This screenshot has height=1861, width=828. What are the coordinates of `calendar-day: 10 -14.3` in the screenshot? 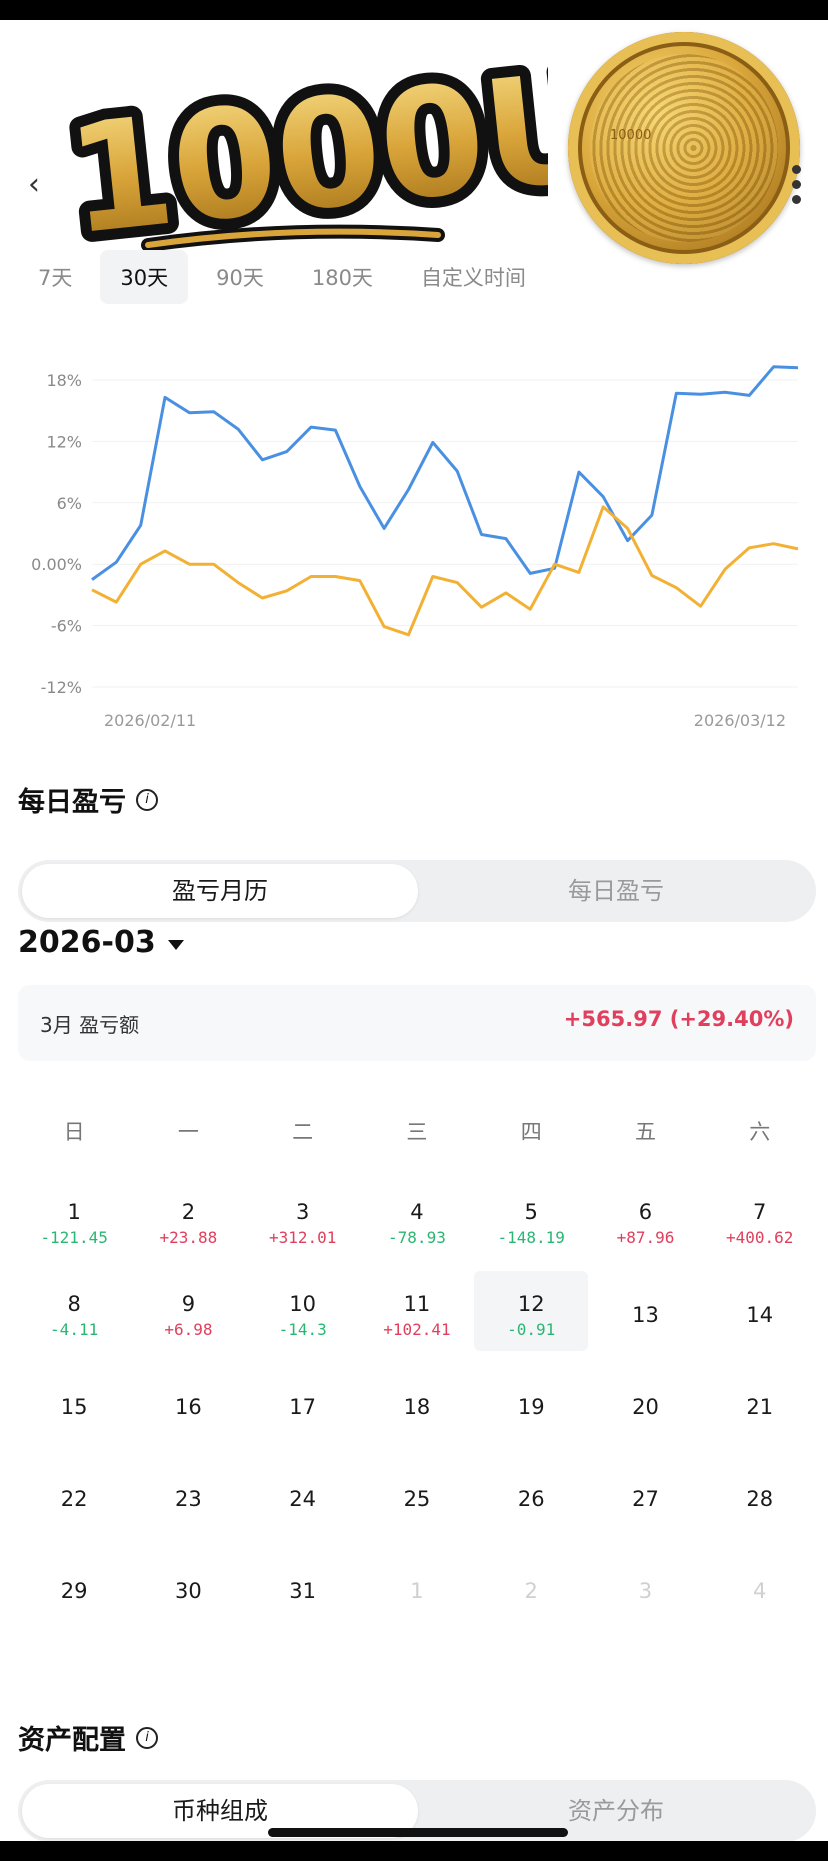 It's located at (303, 1315).